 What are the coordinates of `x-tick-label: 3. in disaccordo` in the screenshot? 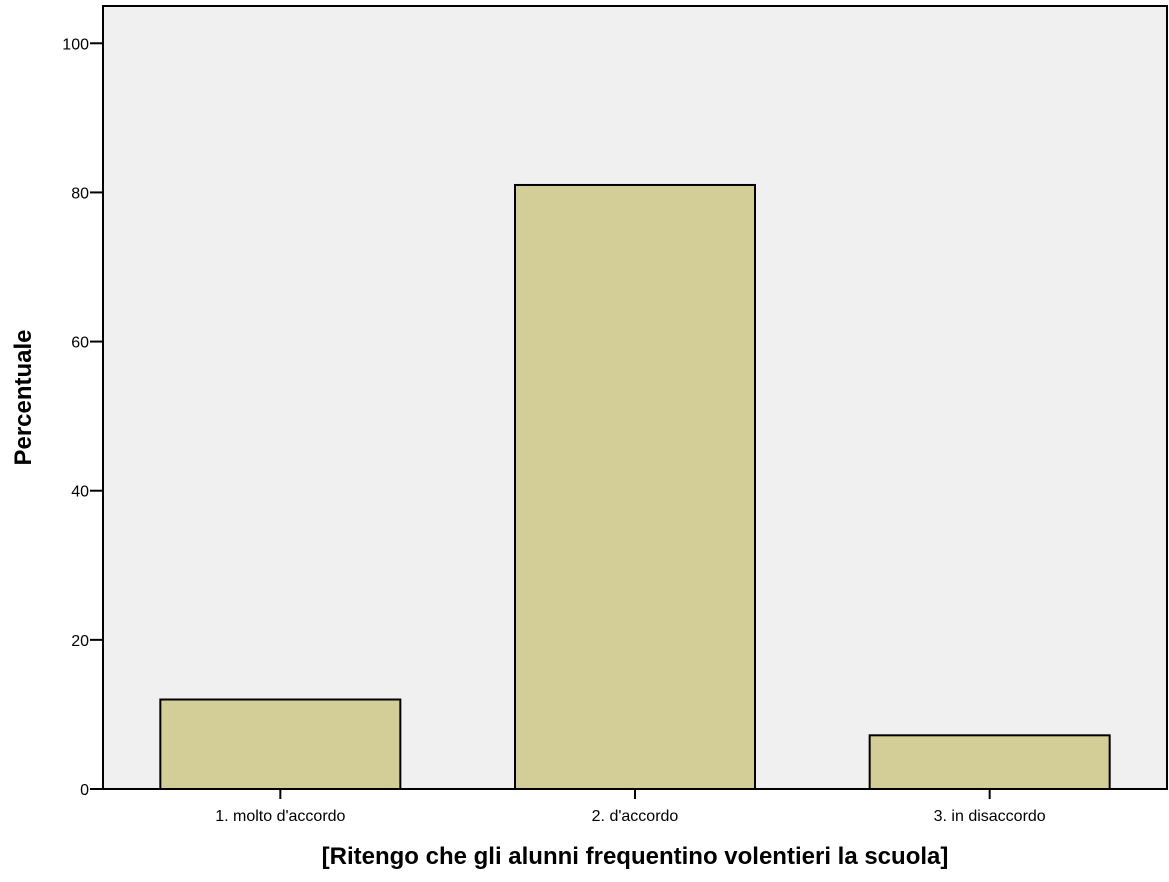 It's located at (990, 816).